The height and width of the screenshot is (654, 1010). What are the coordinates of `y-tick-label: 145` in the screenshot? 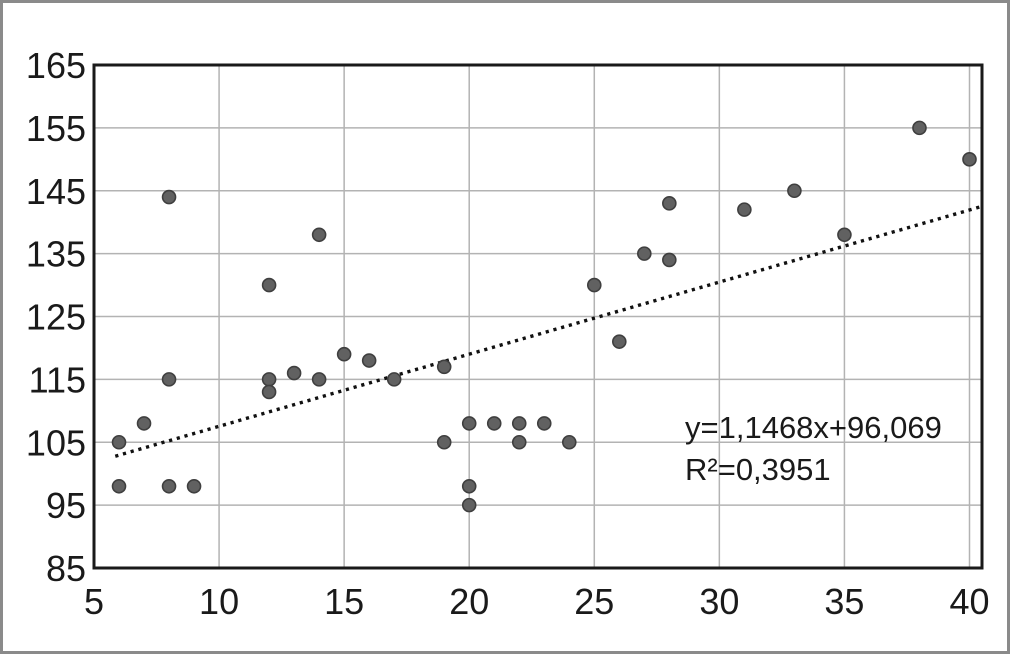 It's located at (56, 191).